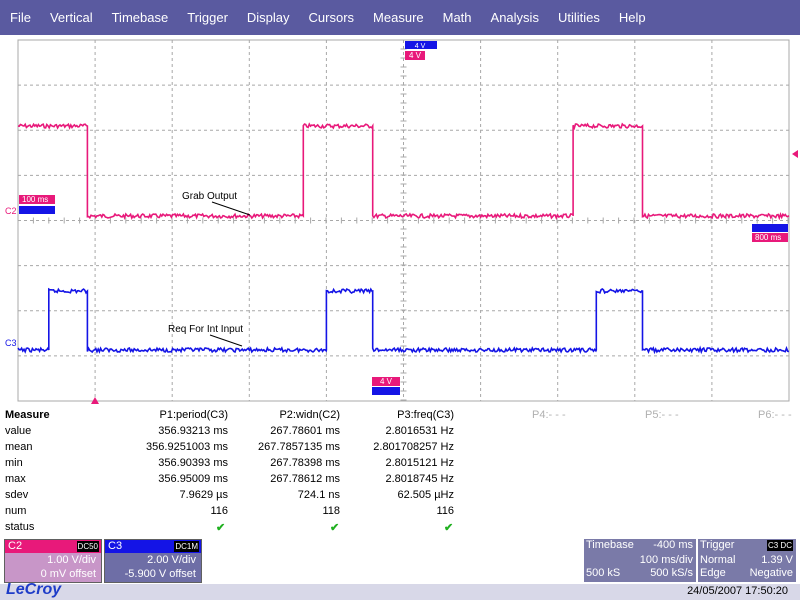 This screenshot has height=600, width=800. I want to click on c2-right-tag, so click(770, 237).